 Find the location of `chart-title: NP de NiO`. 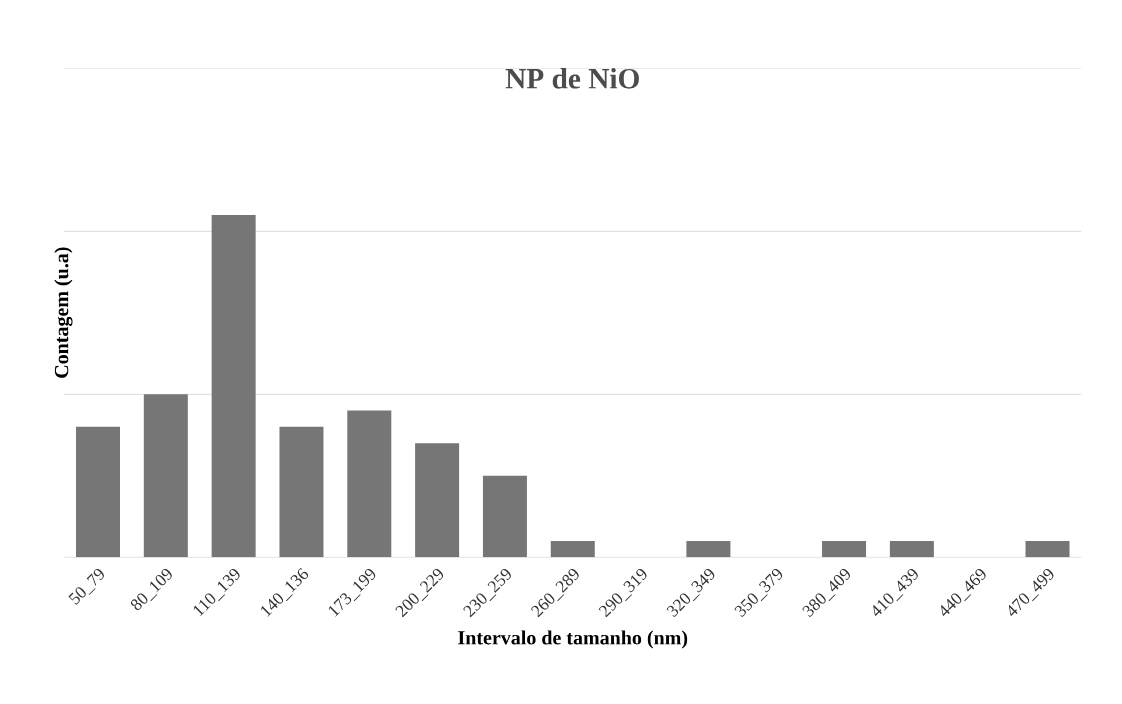

chart-title: NP de NiO is located at coordinates (572, 78).